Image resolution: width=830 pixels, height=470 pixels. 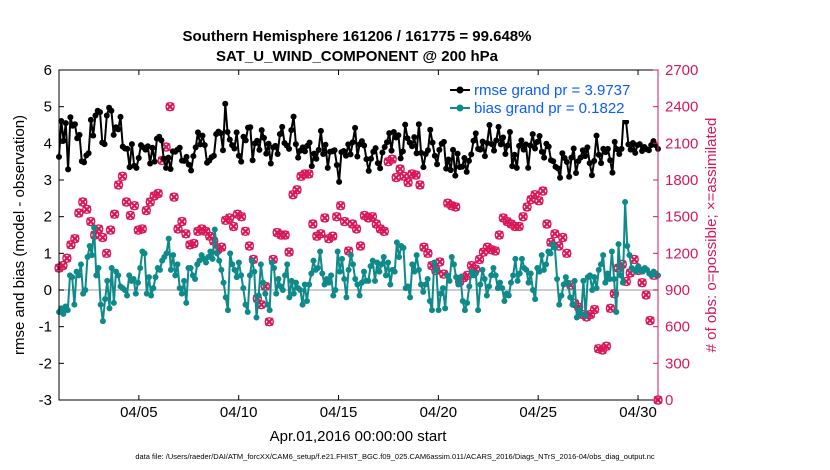 I want to click on y-right-axis-ticks: 0 300 600 900 1200 1500 1800 2100 2400 2700, so click(x=675, y=235).